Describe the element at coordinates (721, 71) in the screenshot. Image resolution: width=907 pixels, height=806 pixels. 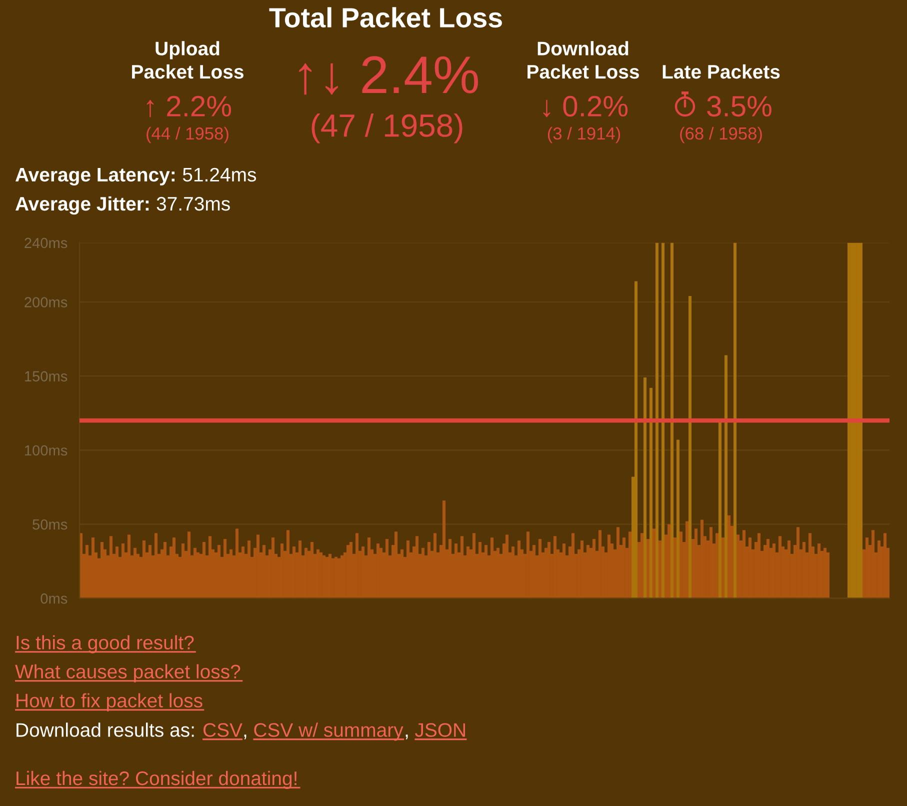
I see `text: Late Packets` at that location.